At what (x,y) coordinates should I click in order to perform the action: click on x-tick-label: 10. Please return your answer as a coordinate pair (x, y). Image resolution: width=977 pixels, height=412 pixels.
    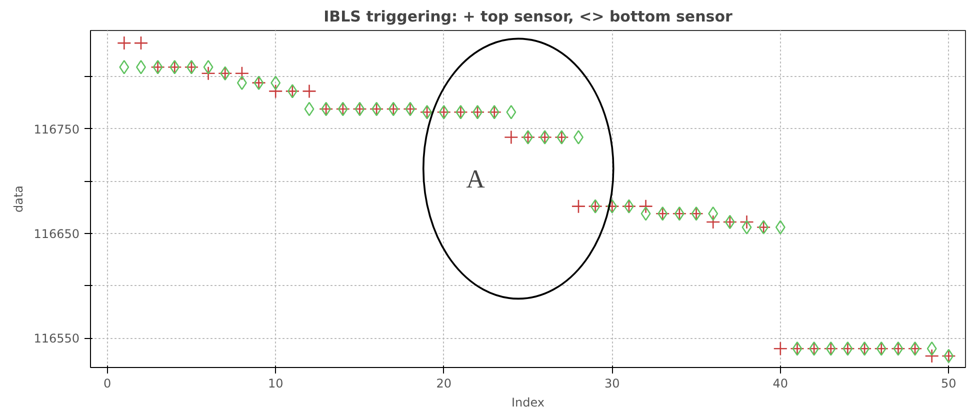
    Looking at the image, I should click on (276, 383).